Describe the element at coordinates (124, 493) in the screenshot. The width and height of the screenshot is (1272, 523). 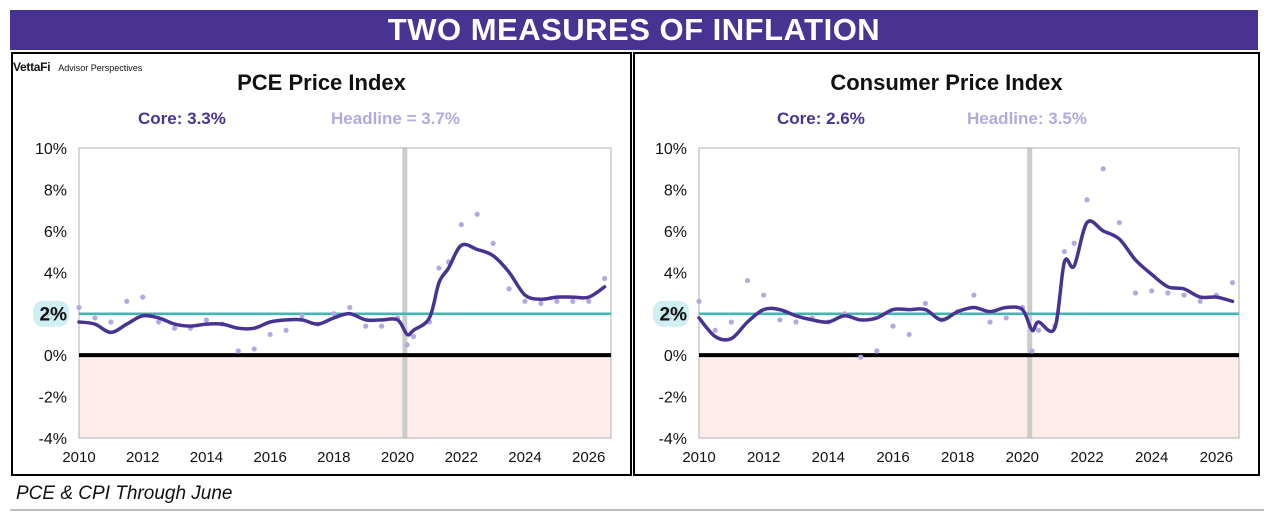
I see `footer-note: PCE & CPI Through June` at that location.